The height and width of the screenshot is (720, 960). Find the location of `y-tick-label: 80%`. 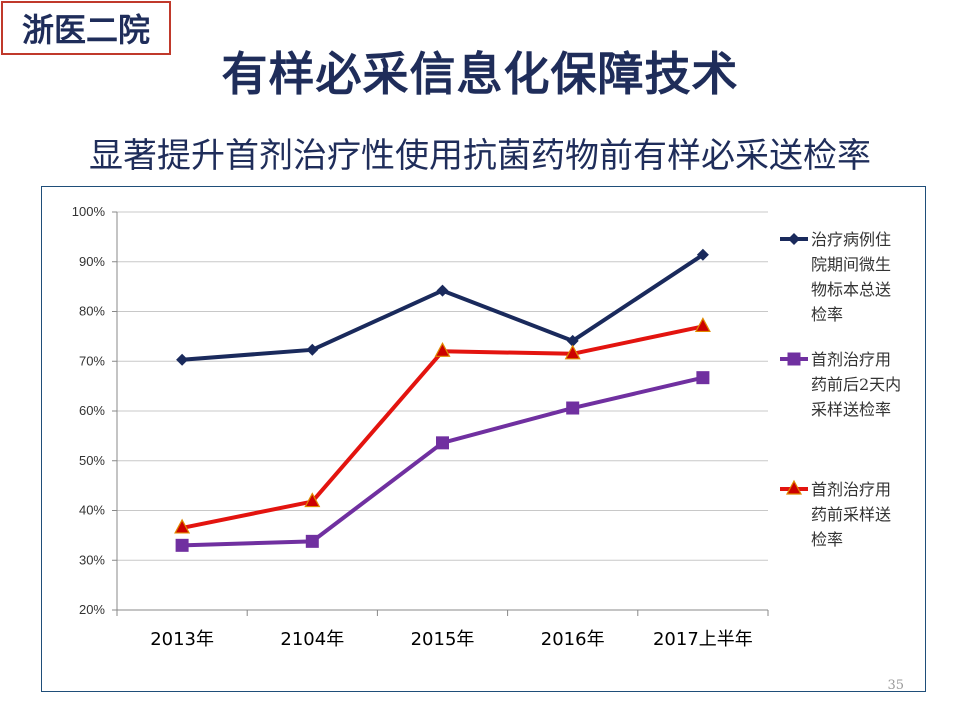

y-tick-label: 80% is located at coordinates (92, 311).